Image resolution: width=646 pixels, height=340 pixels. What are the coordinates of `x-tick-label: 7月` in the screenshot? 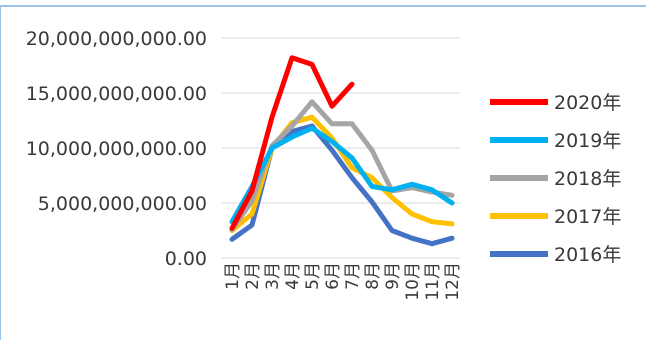 It's located at (353, 276).